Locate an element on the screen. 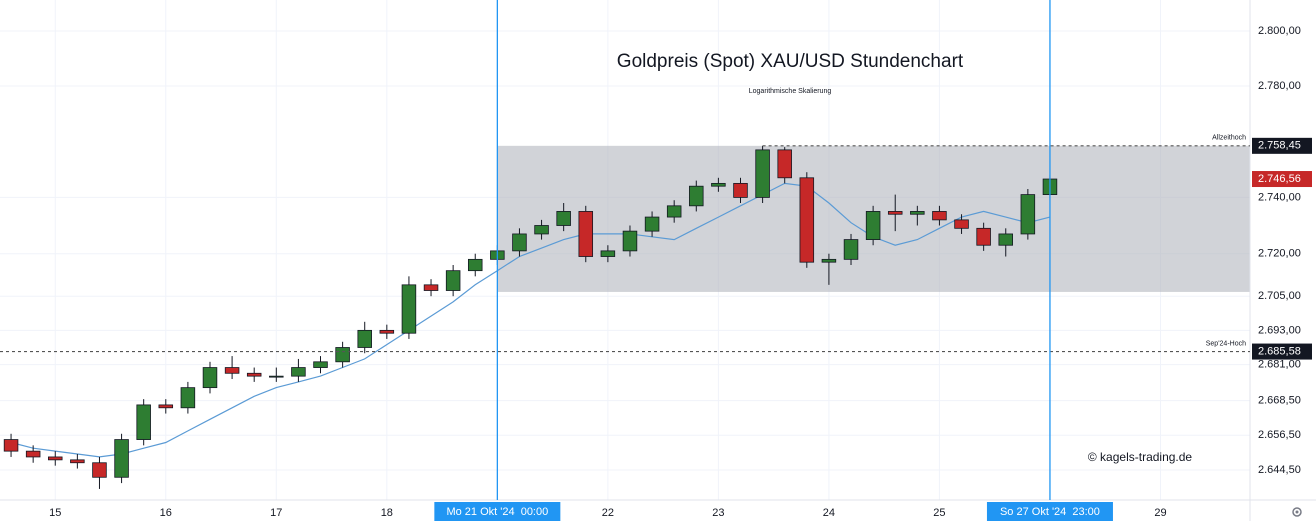 Image resolution: width=1316 pixels, height=521 pixels. vertical-line-label: So 27 Okt '24 23:00 is located at coordinates (1050, 512).